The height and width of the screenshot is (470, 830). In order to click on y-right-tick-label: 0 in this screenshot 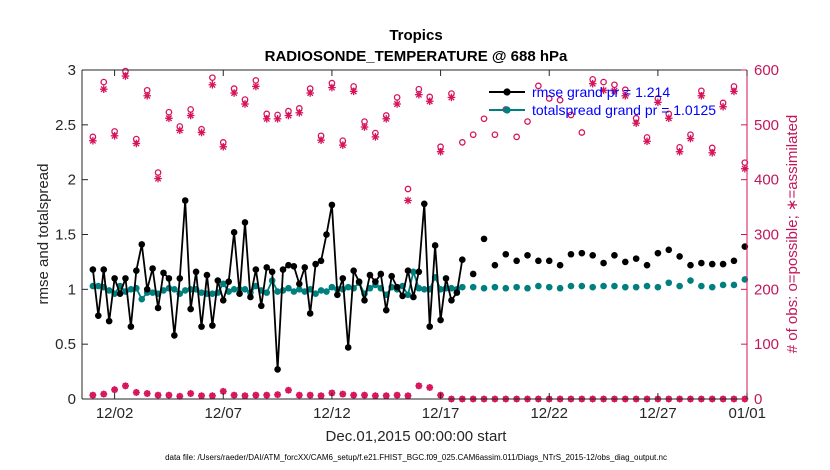, I will do `click(758, 399)`.